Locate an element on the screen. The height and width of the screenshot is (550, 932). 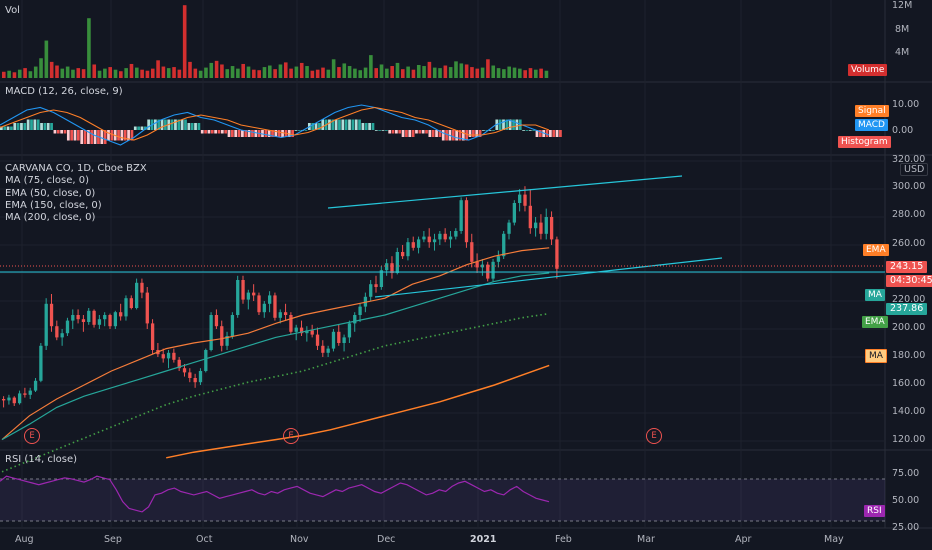
macd-line-tag: MACD is located at coordinates (871, 125).